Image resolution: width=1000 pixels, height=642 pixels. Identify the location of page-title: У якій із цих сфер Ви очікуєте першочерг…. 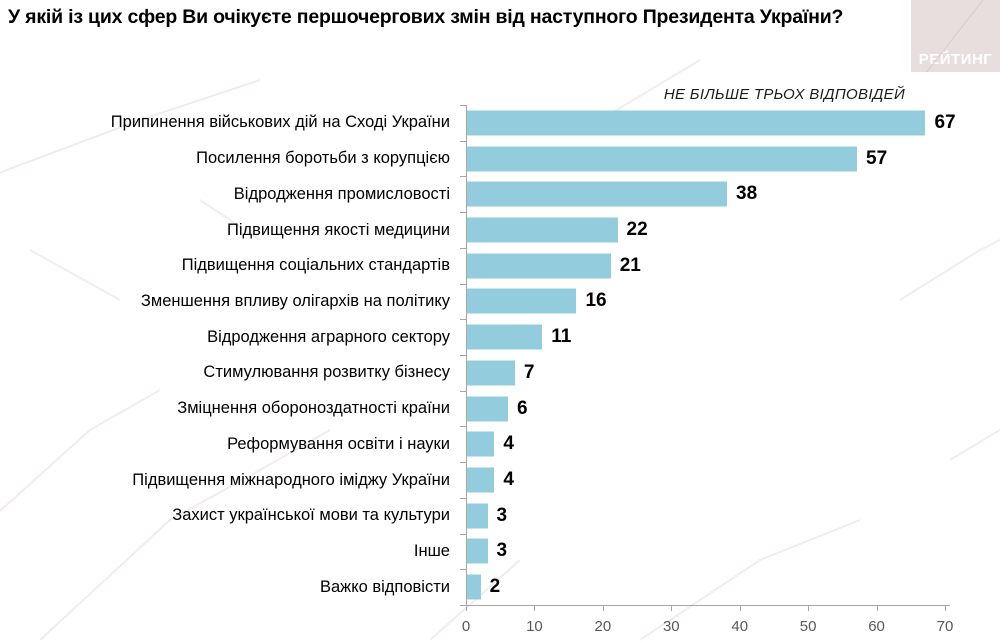
(426, 17).